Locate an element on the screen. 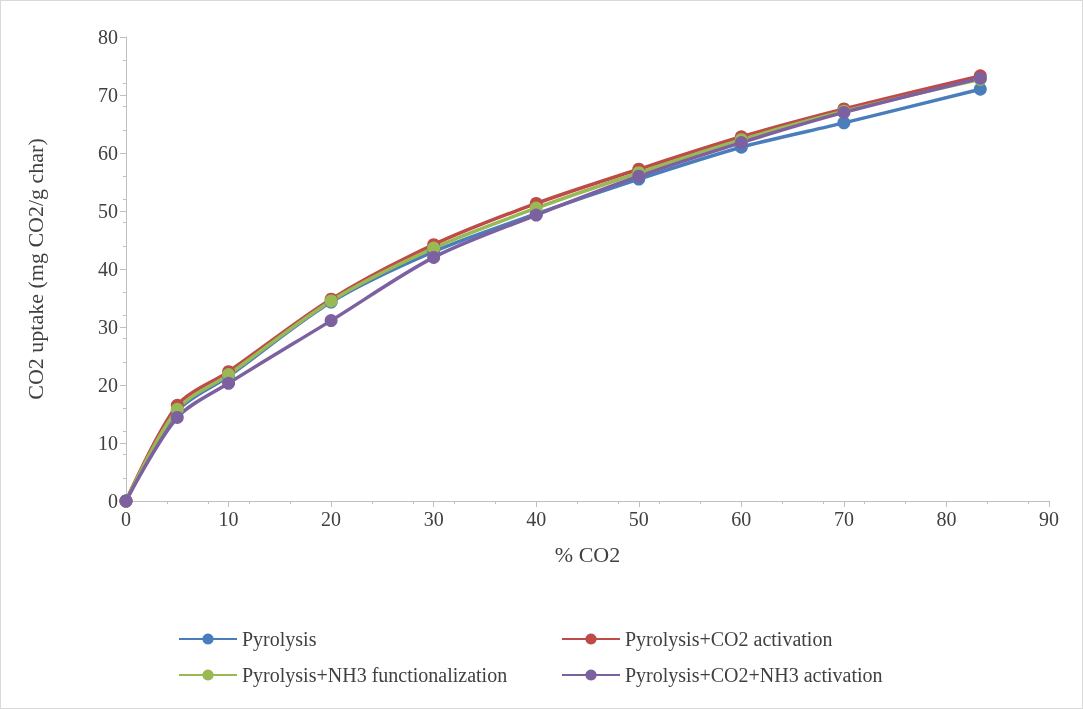 The width and height of the screenshot is (1083, 709). x-tick-label: 60 is located at coordinates (741, 519).